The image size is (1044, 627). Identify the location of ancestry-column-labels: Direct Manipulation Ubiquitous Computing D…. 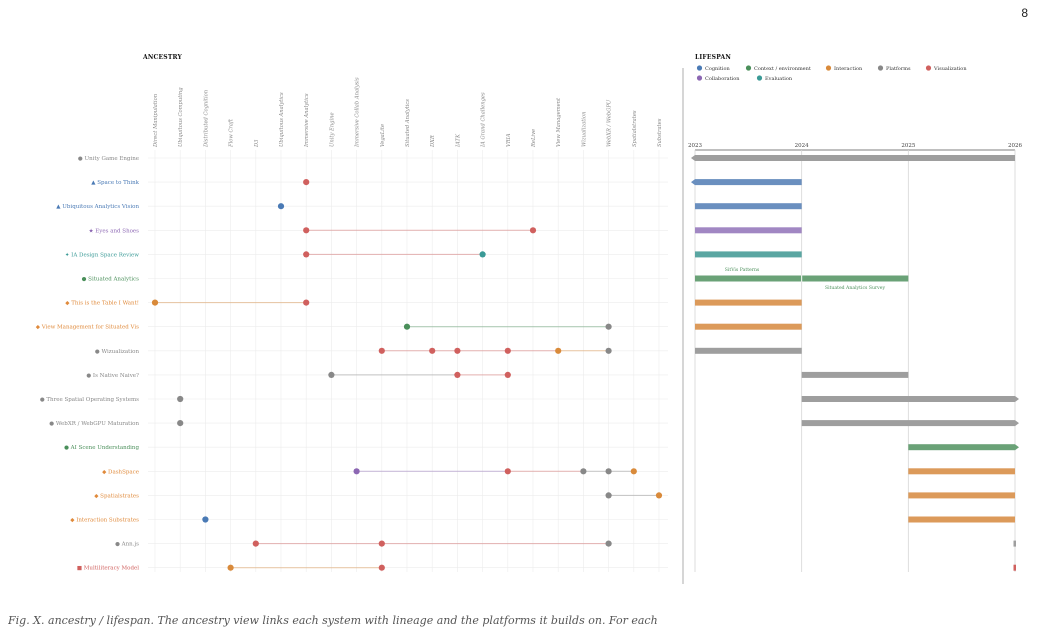
(408, 112).